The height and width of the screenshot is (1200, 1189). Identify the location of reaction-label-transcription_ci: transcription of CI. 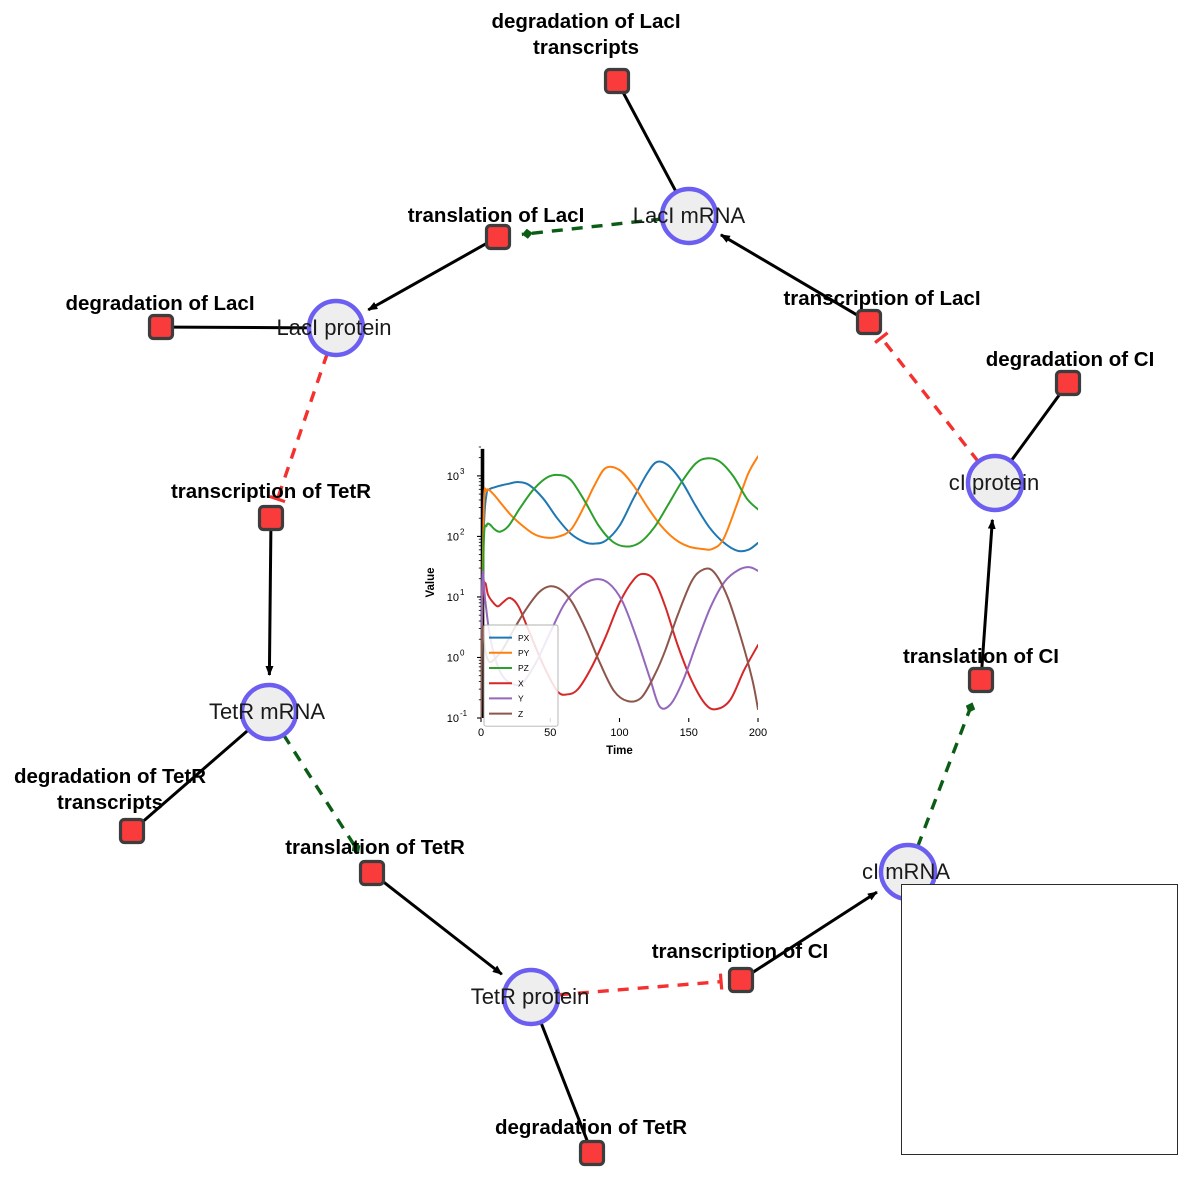
(740, 951).